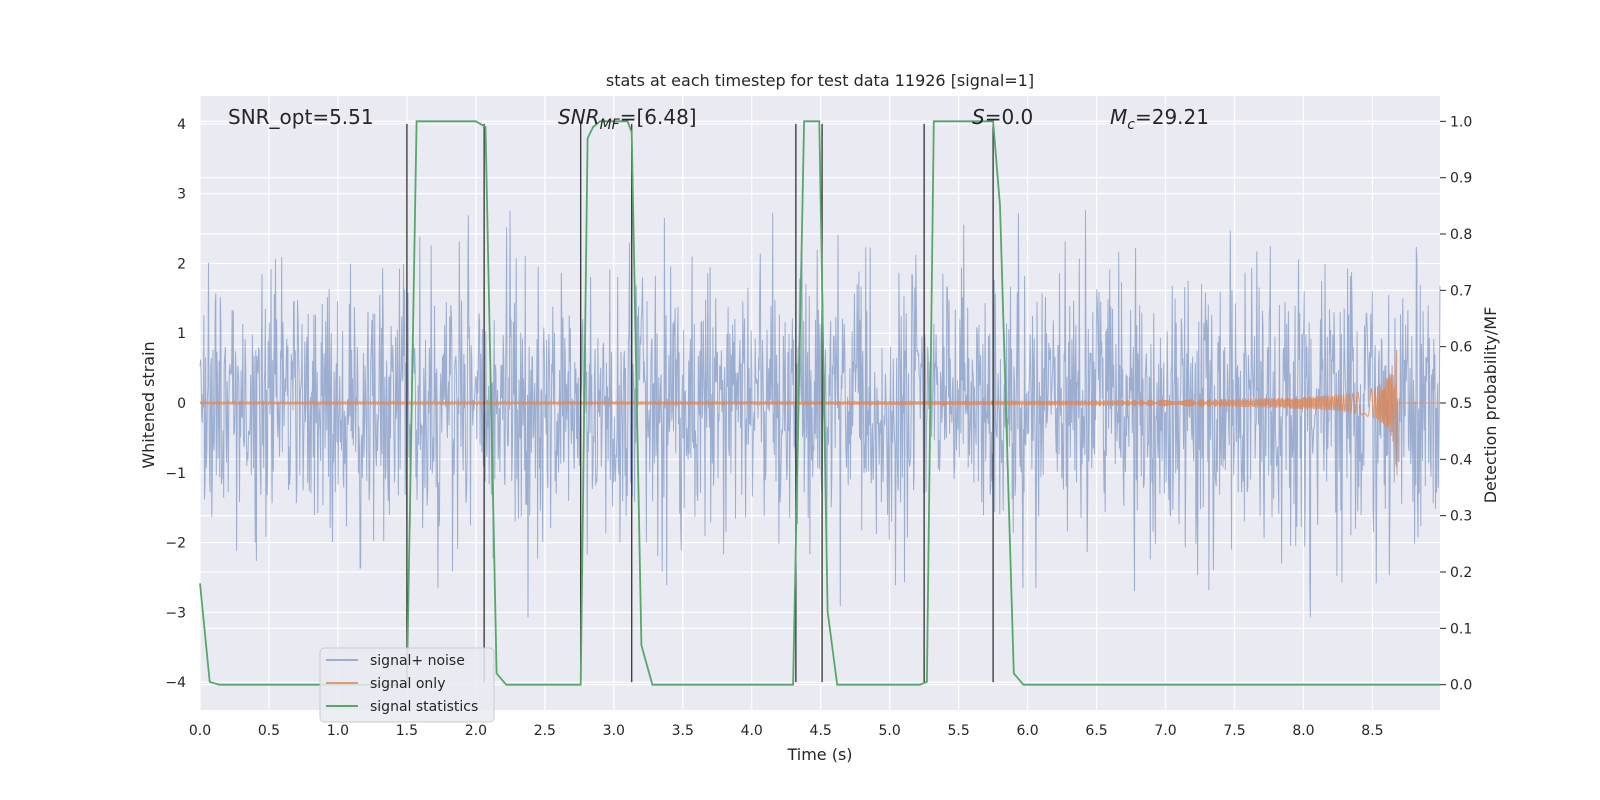 Image resolution: width=1600 pixels, height=800 pixels. I want to click on x-tick-label: 7.0, so click(1165, 731).